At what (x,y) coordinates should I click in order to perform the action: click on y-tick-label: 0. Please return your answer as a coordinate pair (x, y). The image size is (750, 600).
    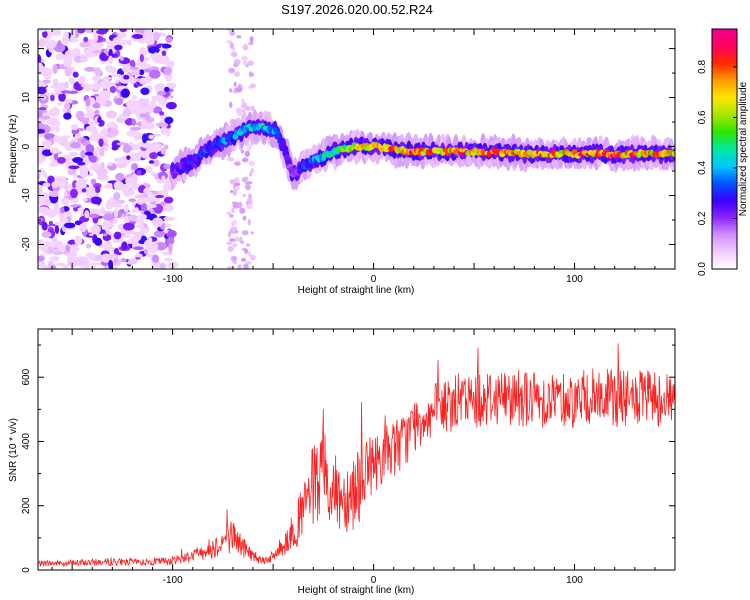
    Looking at the image, I should click on (26, 570).